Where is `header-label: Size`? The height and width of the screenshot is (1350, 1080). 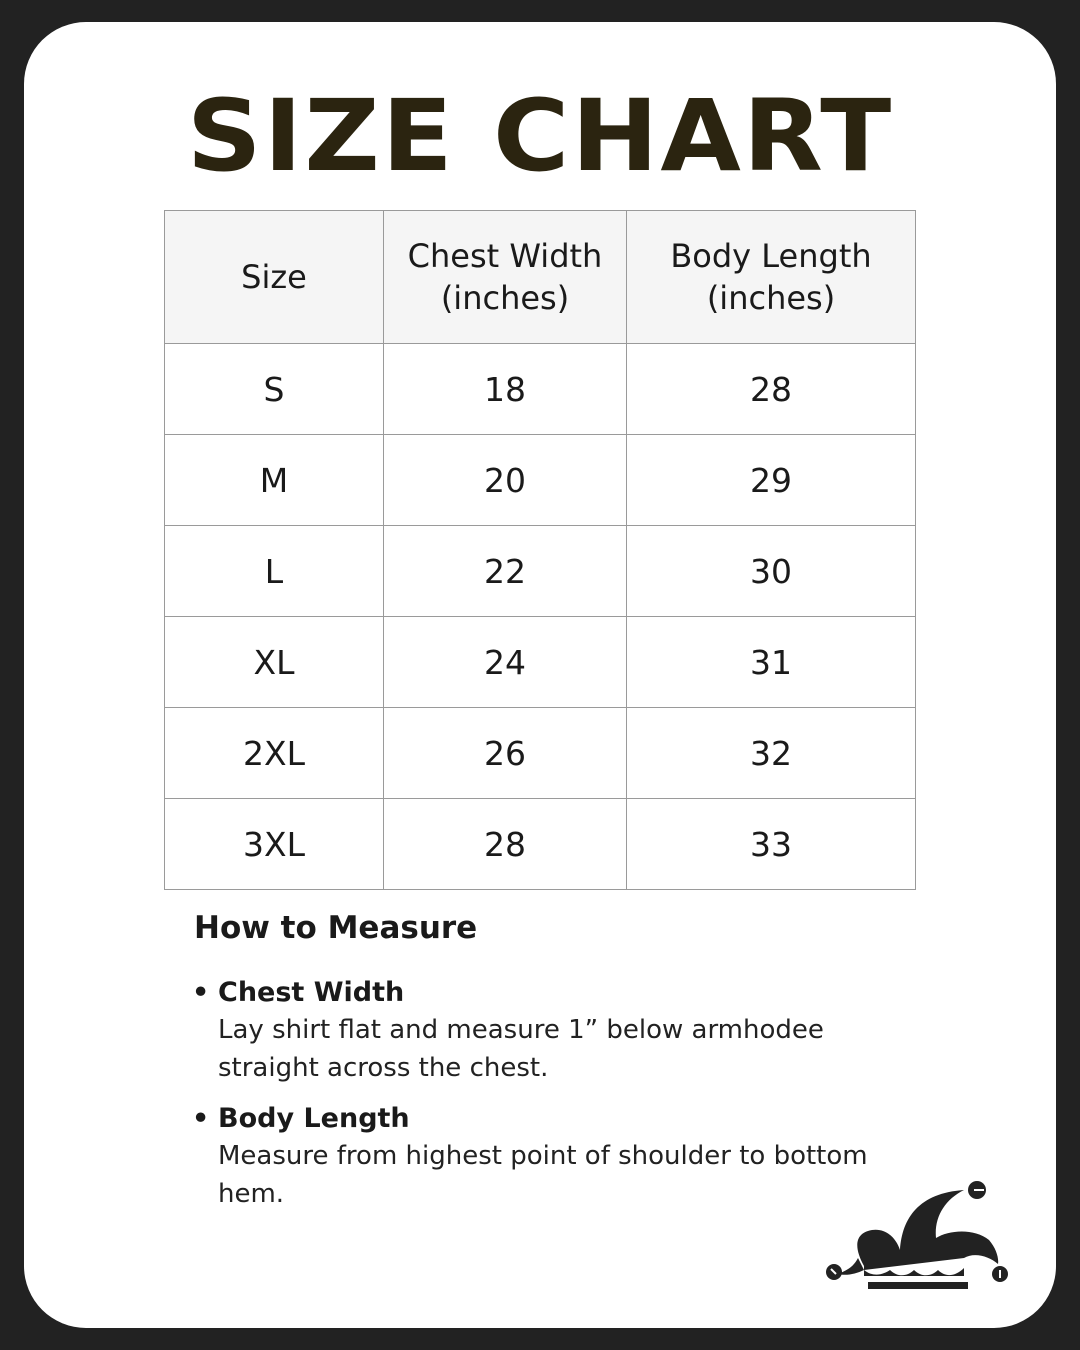 header-label: Size is located at coordinates (274, 277).